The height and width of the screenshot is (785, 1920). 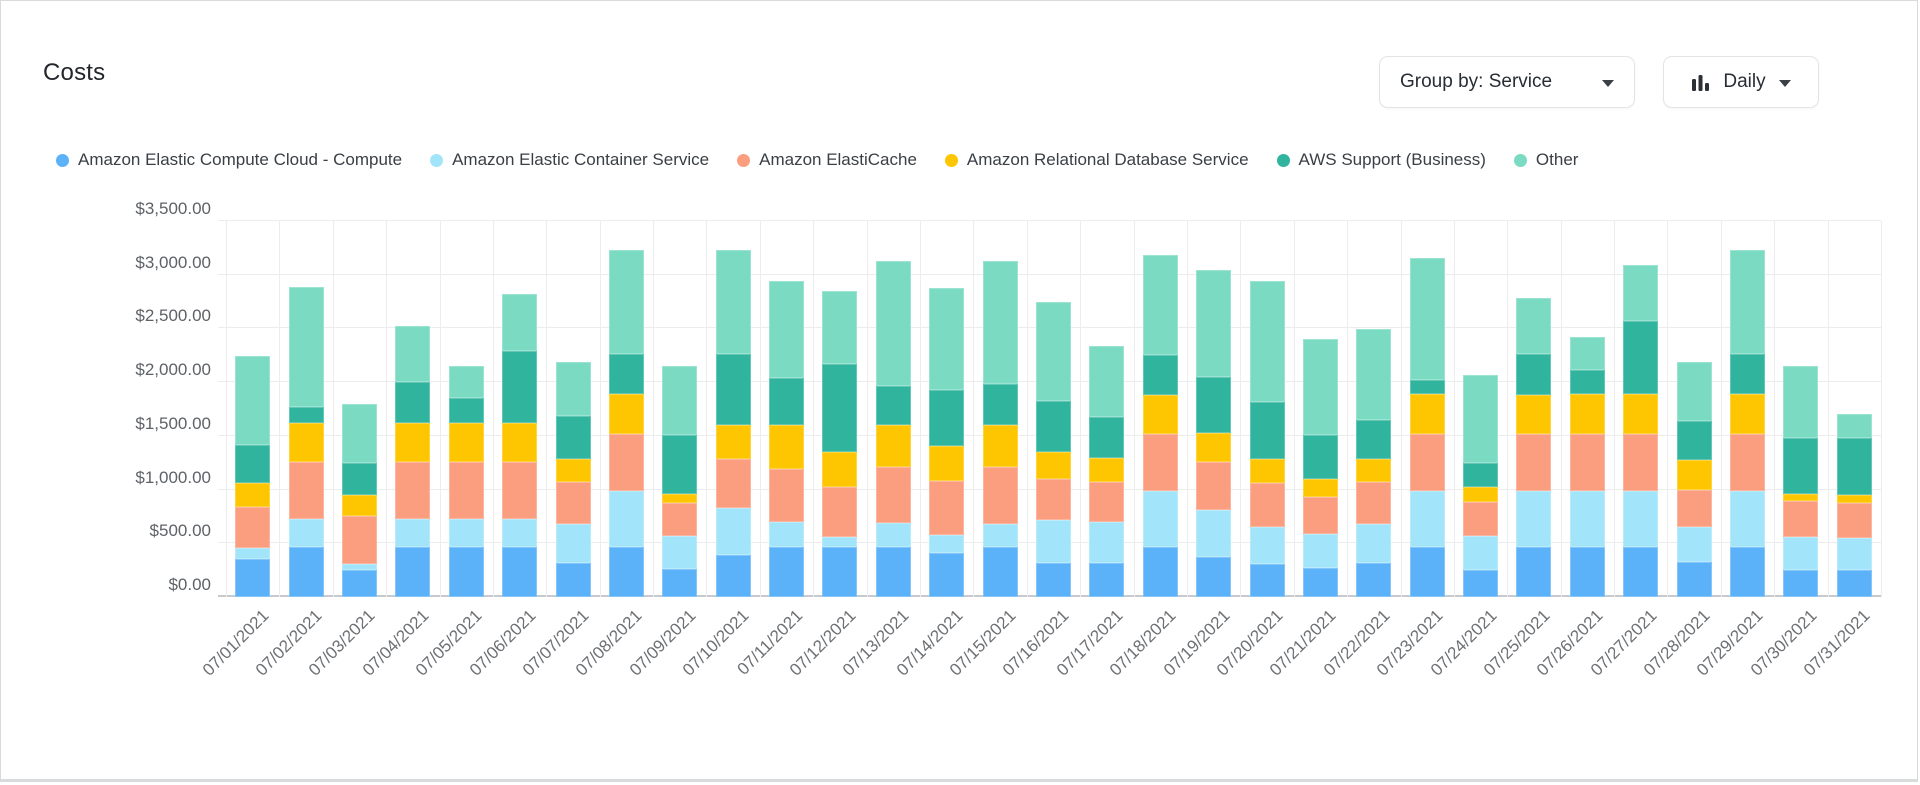 What do you see at coordinates (1000, 429) in the screenshot?
I see `bar-07/15/2021` at bounding box center [1000, 429].